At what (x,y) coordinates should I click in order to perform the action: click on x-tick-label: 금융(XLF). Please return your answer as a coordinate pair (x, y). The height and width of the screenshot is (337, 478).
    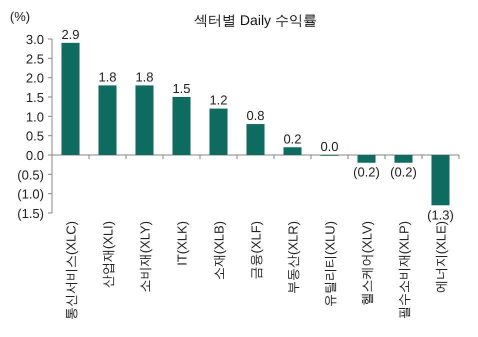
    Looking at the image, I should click on (256, 250).